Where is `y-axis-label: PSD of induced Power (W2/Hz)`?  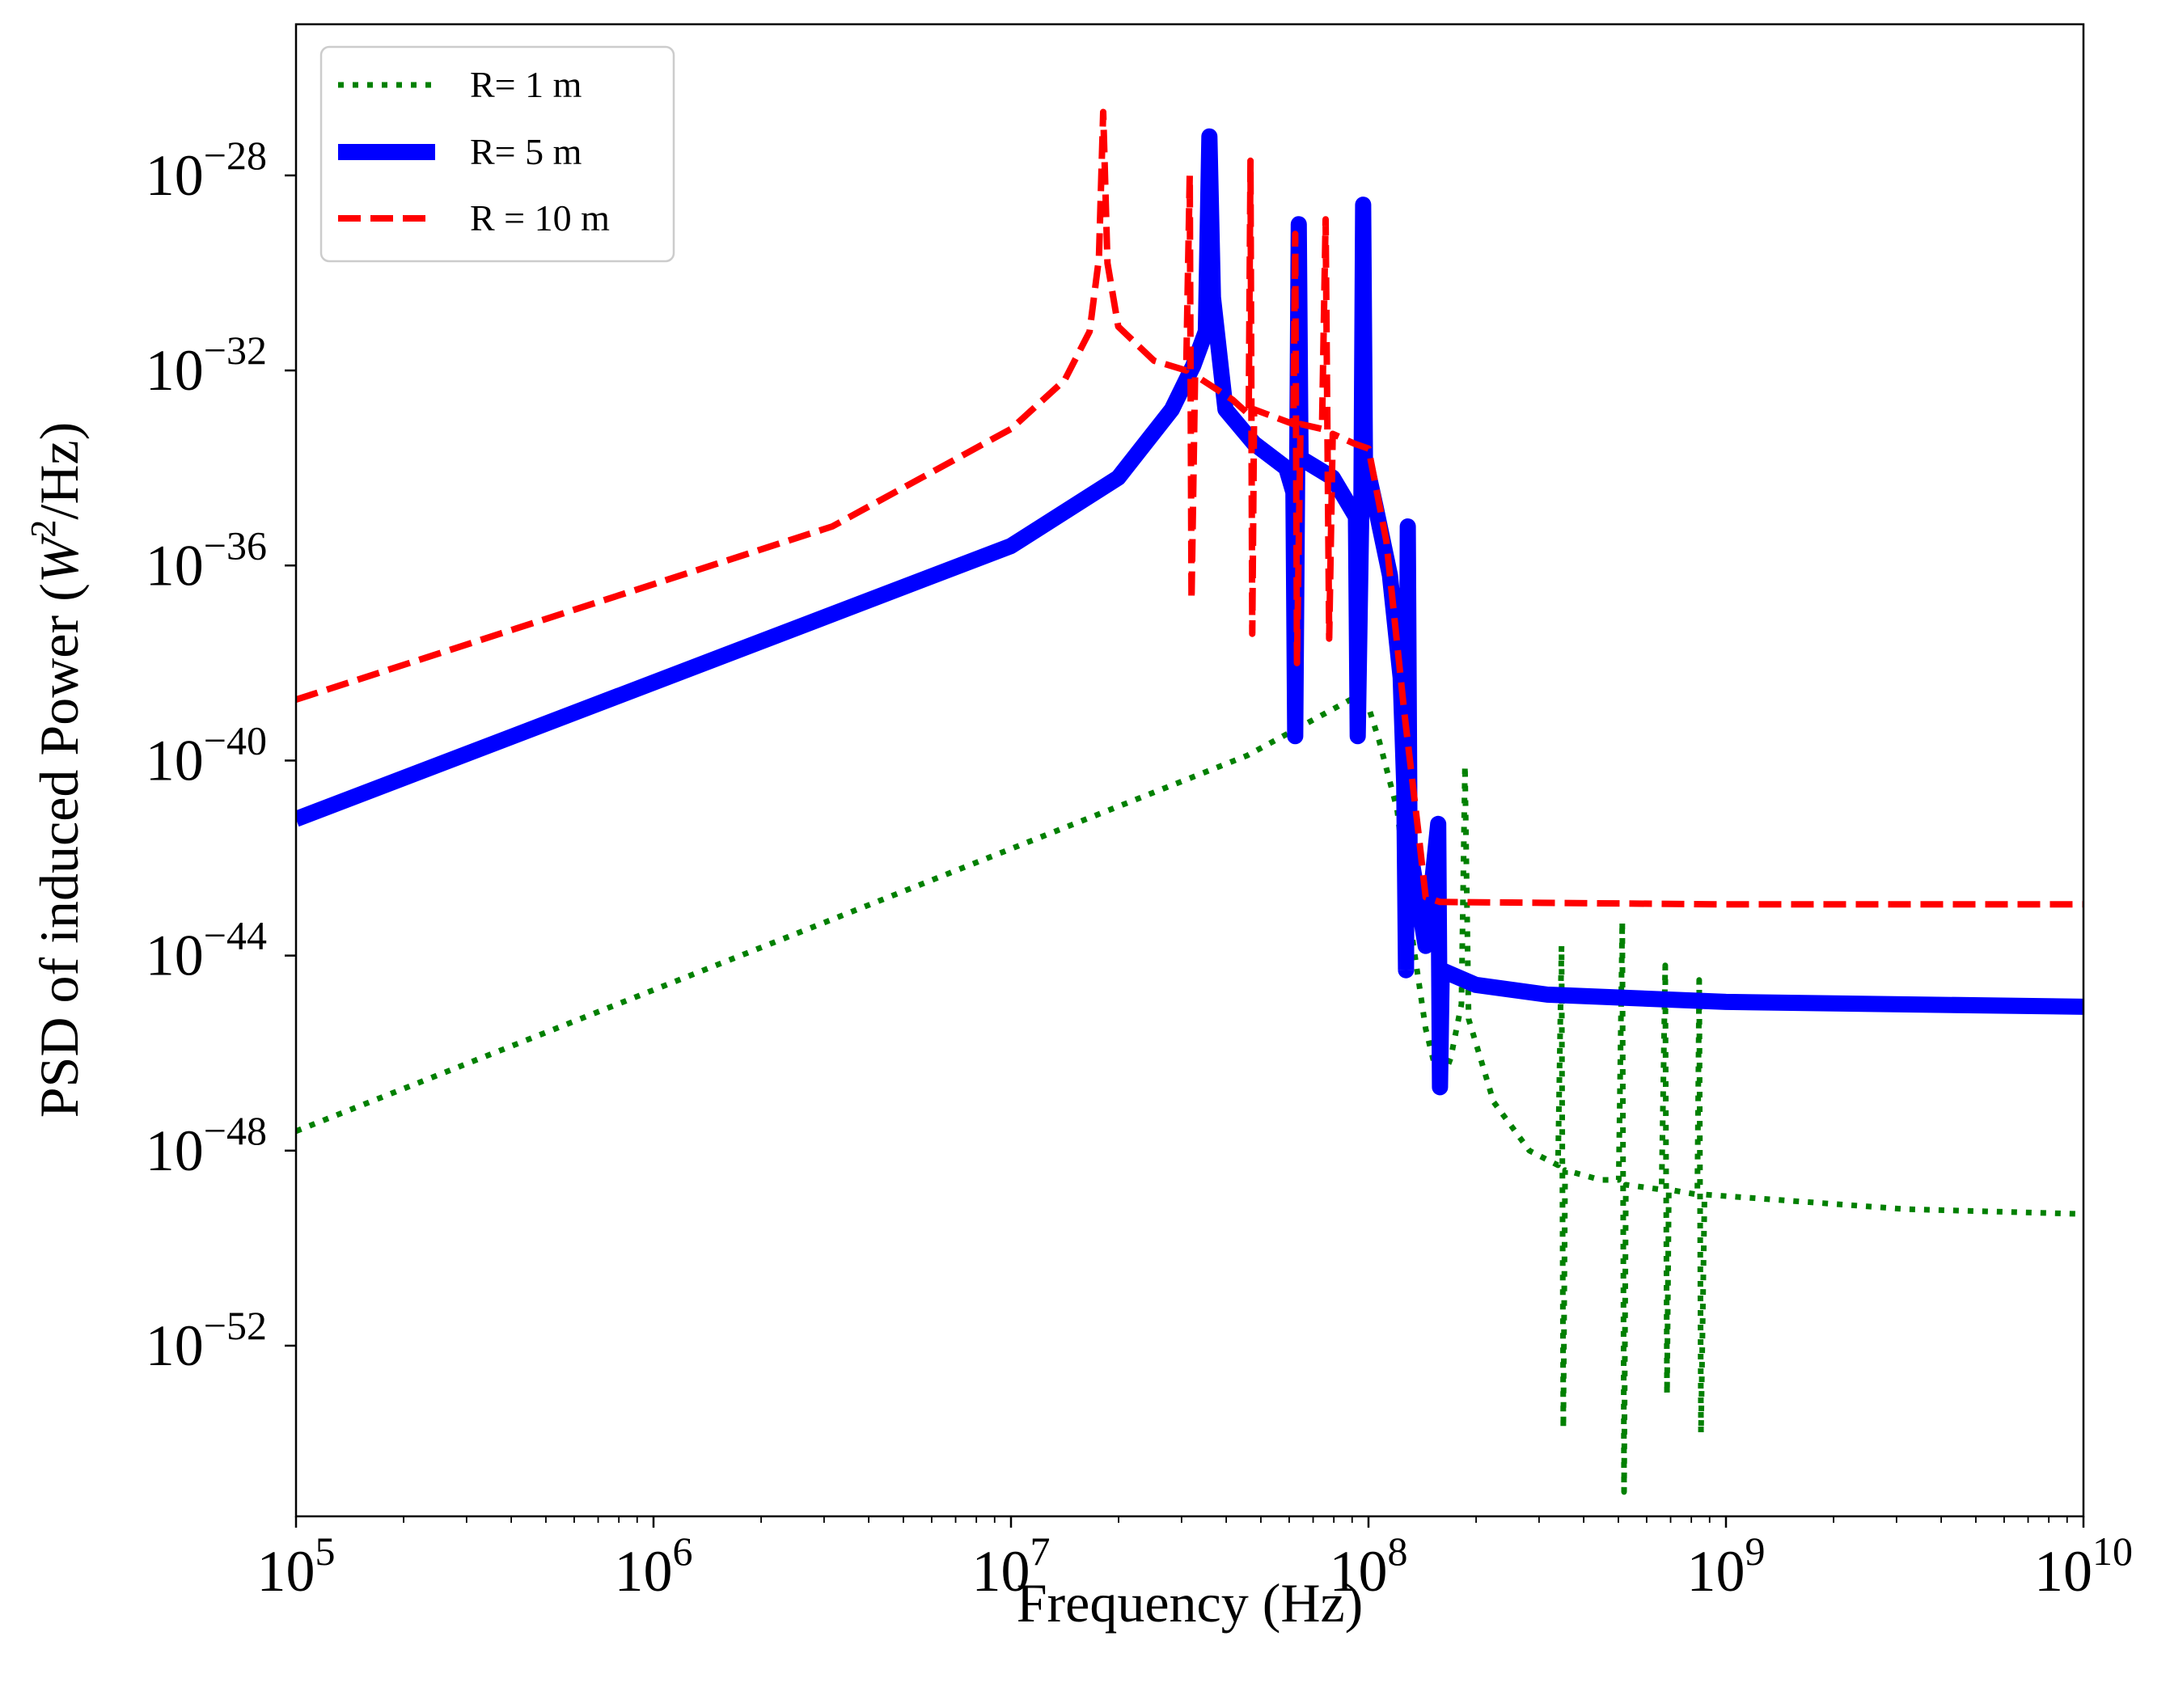 y-axis-label: PSD of induced Power (W2/Hz) is located at coordinates (56, 770).